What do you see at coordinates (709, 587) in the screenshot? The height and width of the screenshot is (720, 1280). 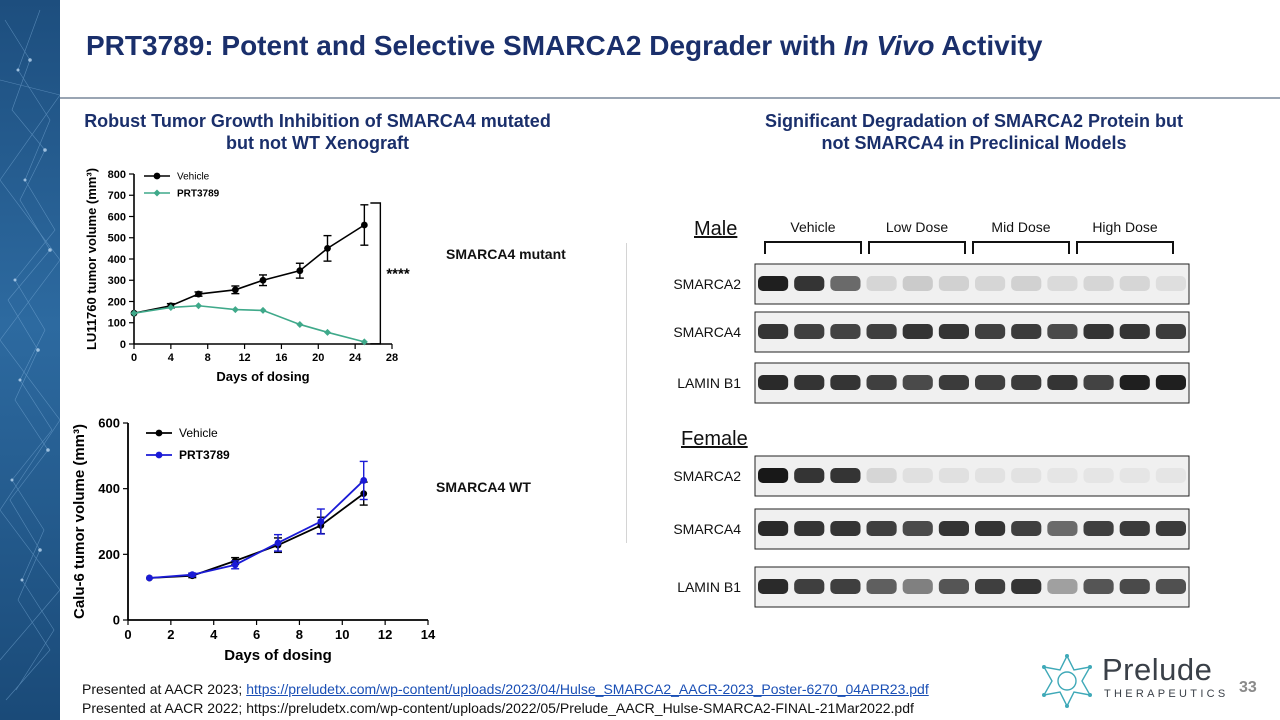 I see `blot-row-label: LAMIN B1` at bounding box center [709, 587].